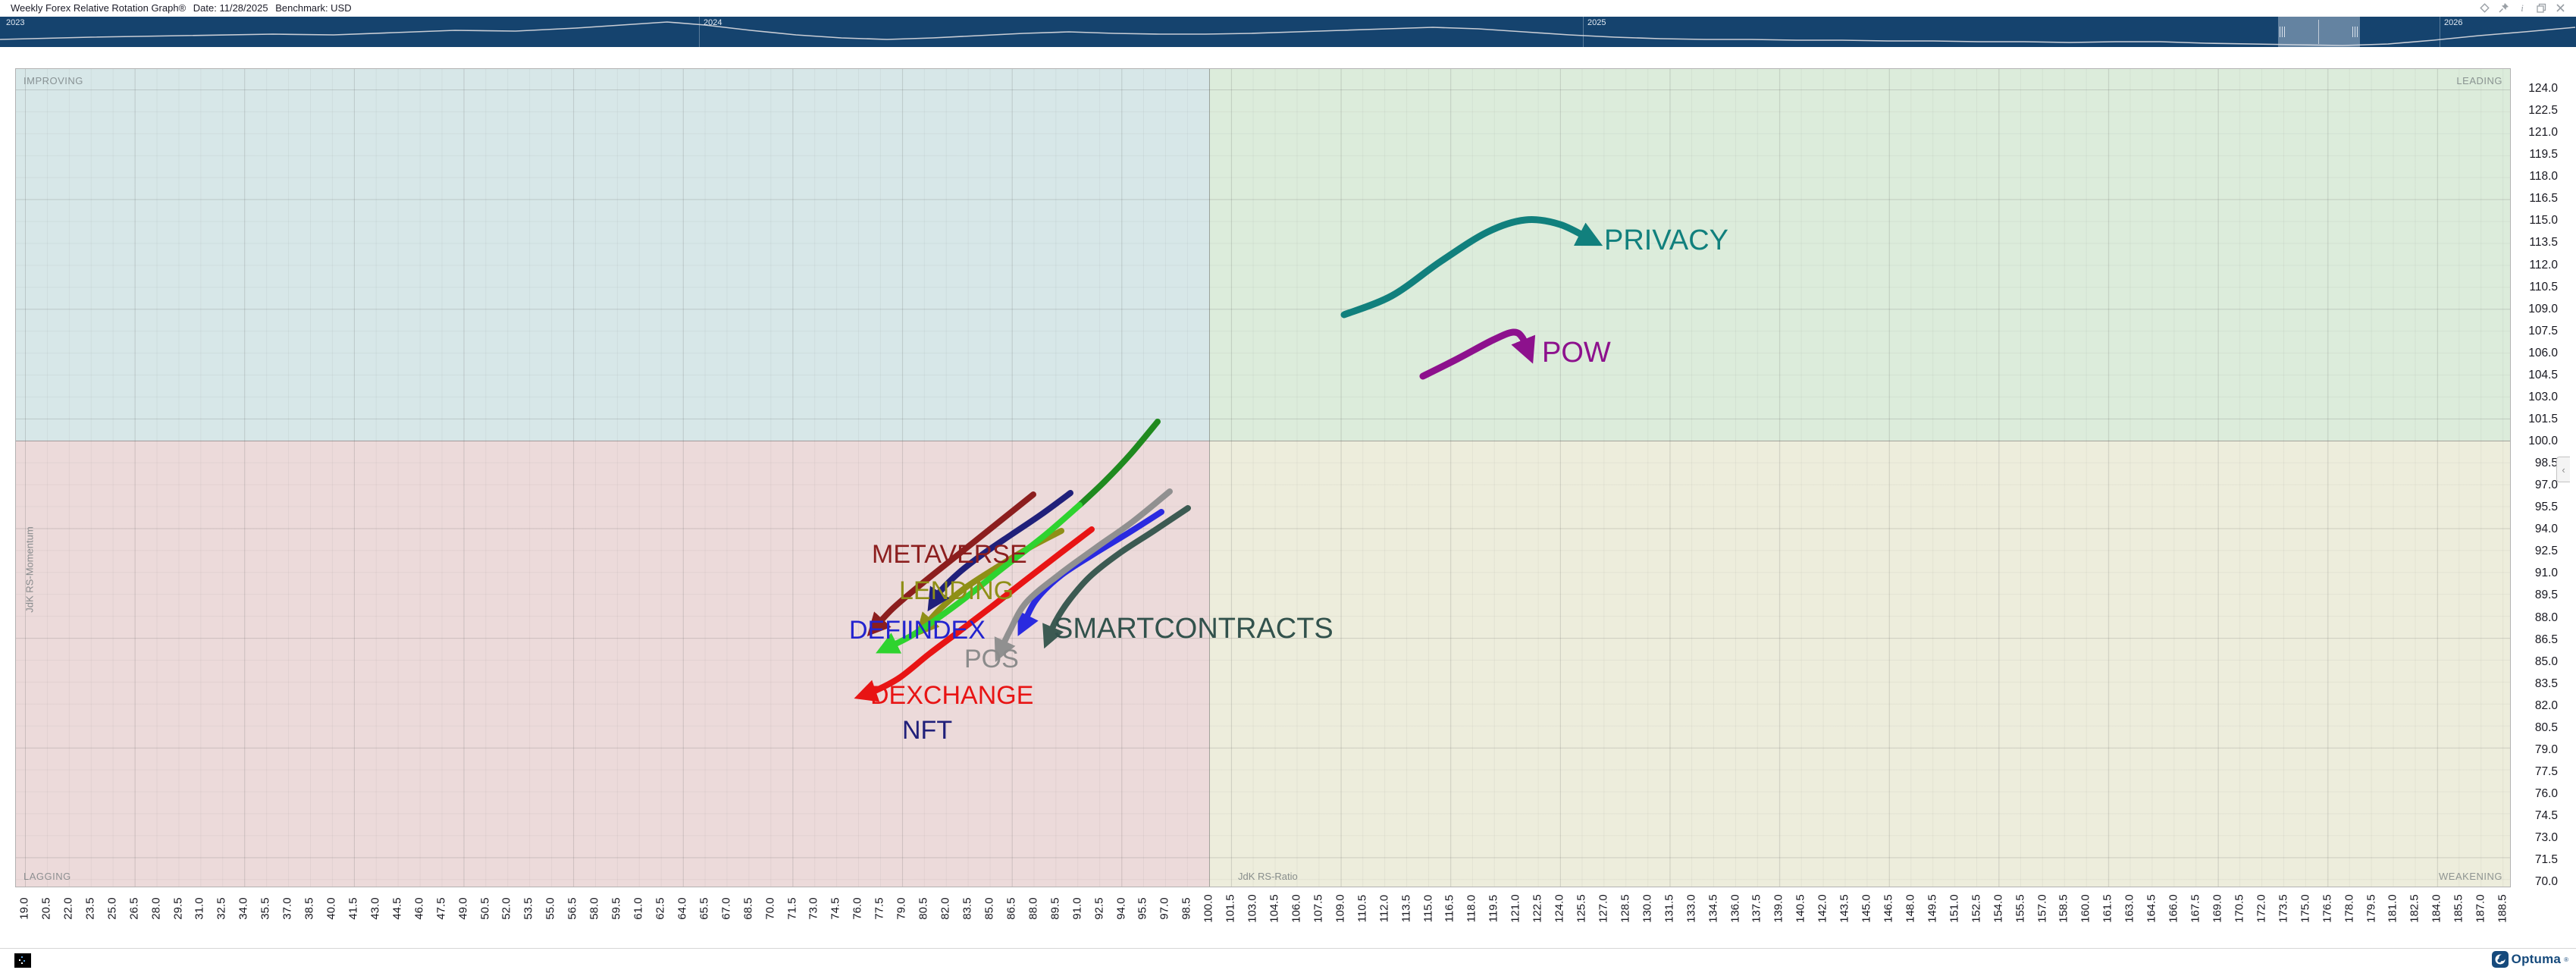 This screenshot has height=970, width=2576. I want to click on privacy-label: PRIVACY, so click(1666, 240).